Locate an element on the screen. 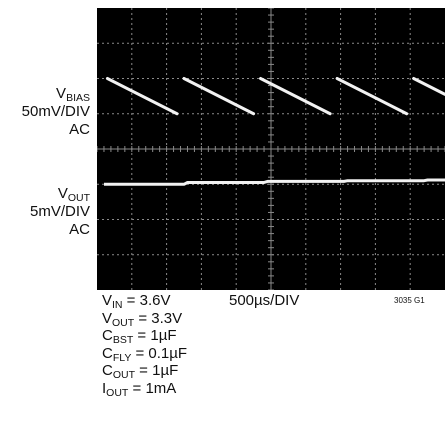 The height and width of the screenshot is (425, 445). condition-cbst: CBST = 1µF is located at coordinates (139, 337).